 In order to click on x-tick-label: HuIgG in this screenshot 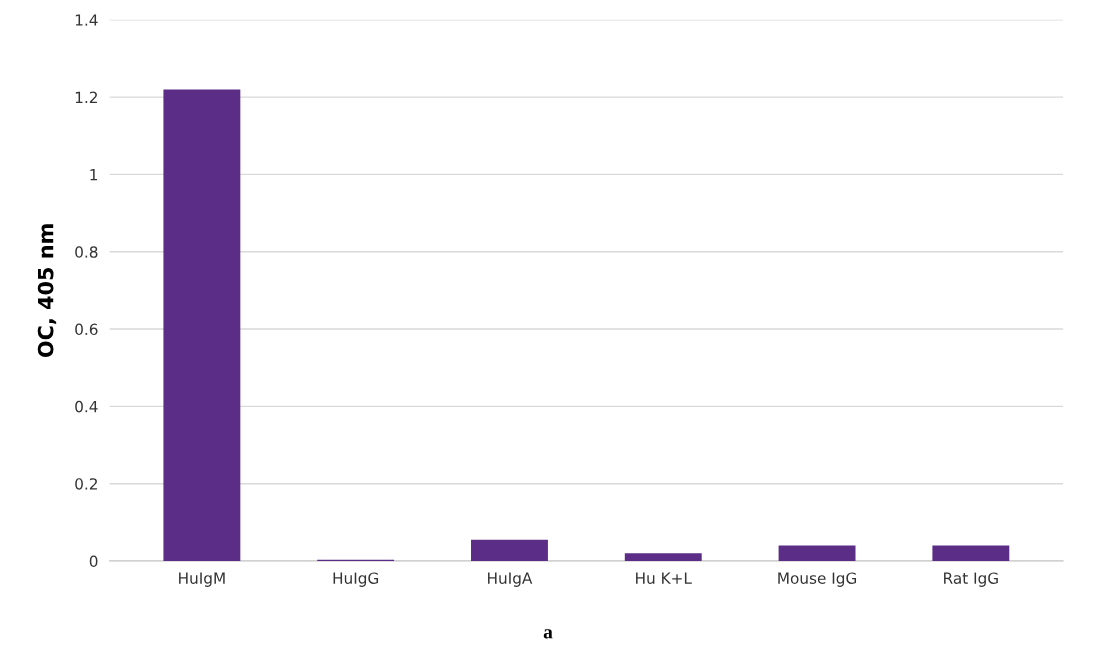, I will do `click(356, 579)`.